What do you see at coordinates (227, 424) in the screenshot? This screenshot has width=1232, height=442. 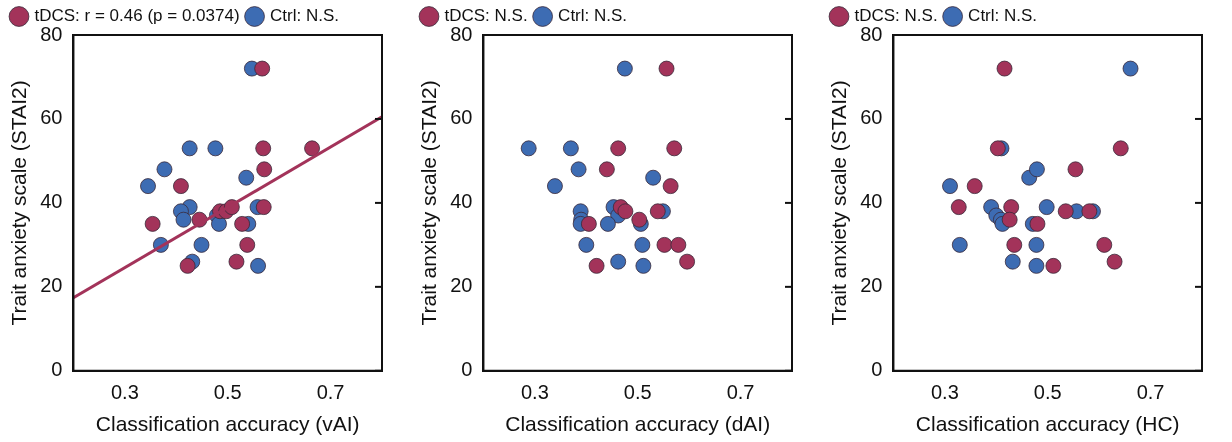 I see `x-axis-title: Classification accuracy (vAI)` at bounding box center [227, 424].